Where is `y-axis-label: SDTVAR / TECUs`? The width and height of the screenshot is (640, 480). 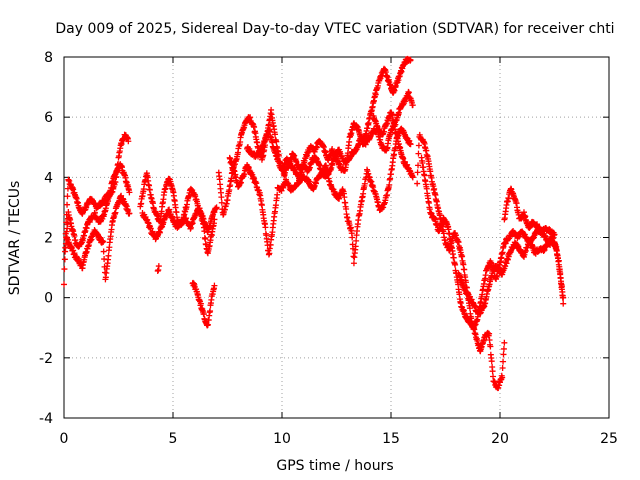
y-axis-label: SDTVAR / TECUs is located at coordinates (15, 238).